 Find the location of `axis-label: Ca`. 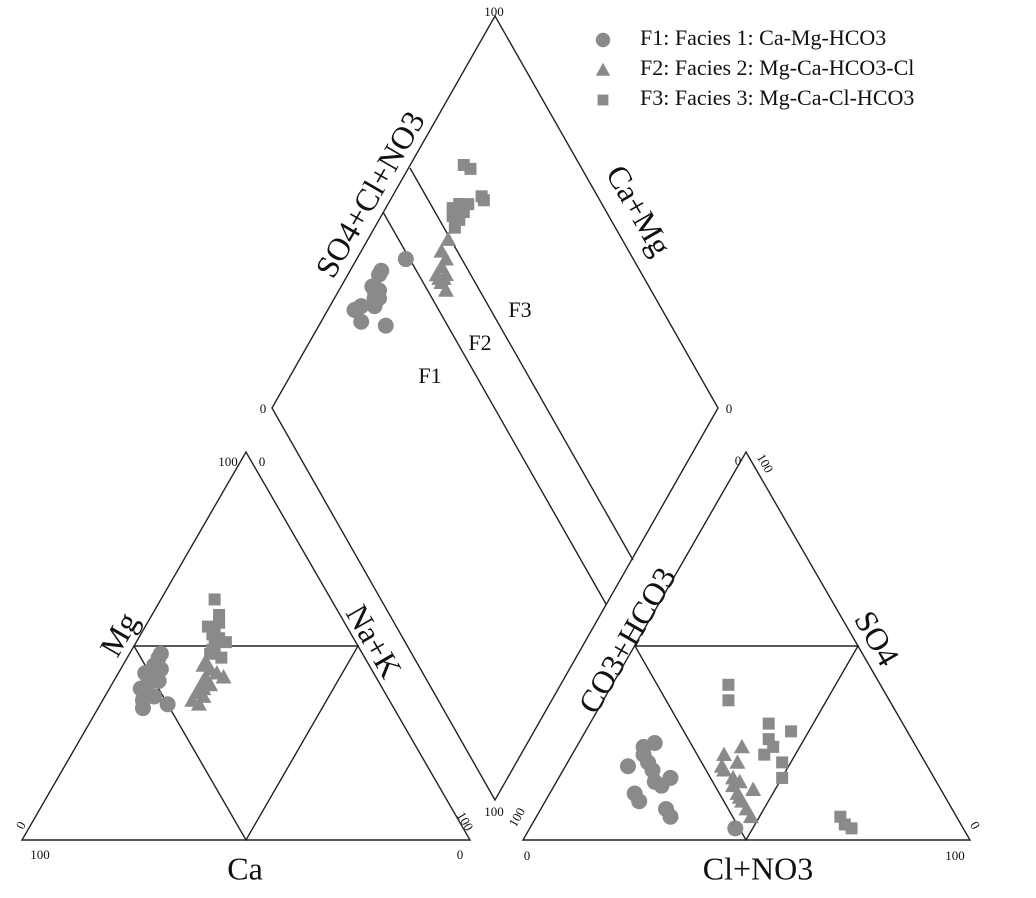

axis-label: Ca is located at coordinates (245, 868).